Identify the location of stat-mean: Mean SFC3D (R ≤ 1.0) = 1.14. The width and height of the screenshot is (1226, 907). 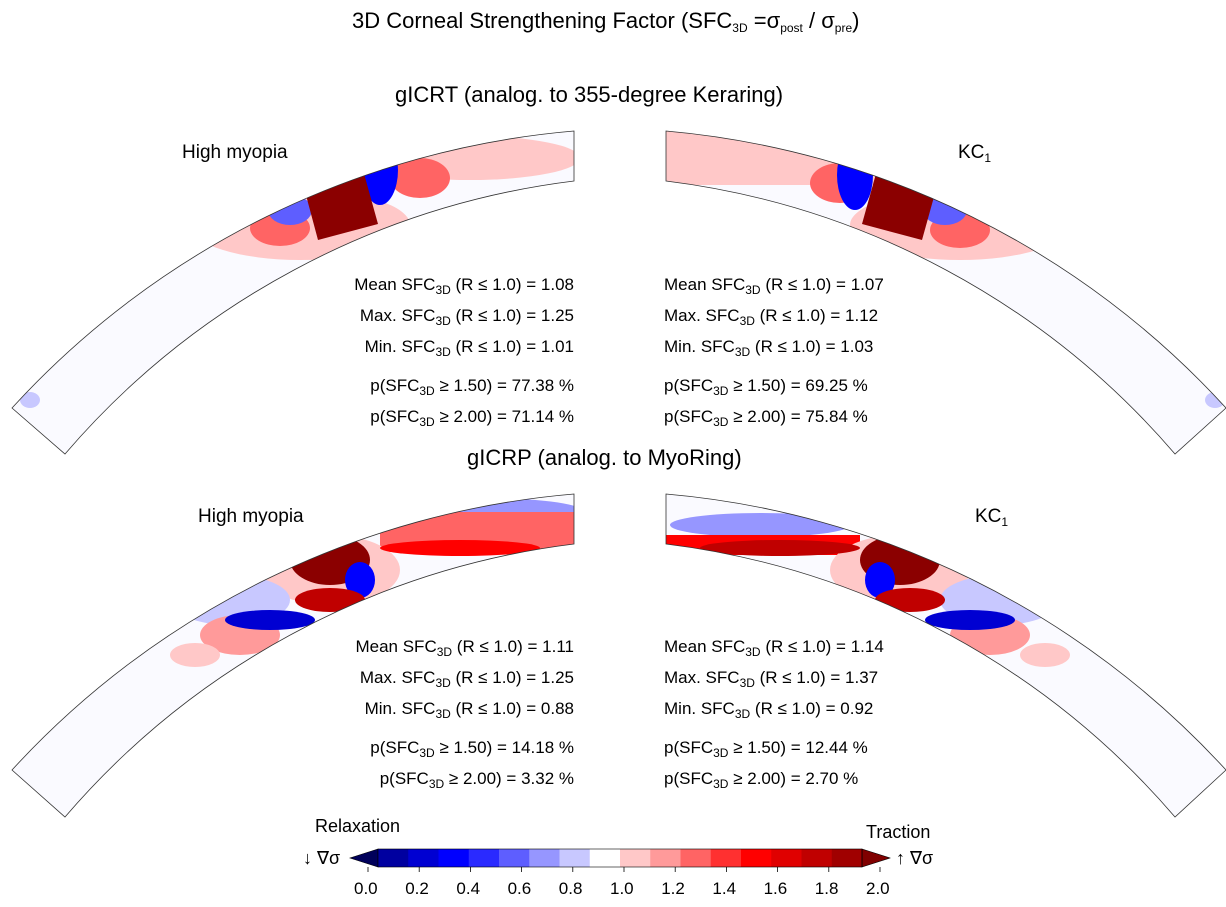
(774, 648).